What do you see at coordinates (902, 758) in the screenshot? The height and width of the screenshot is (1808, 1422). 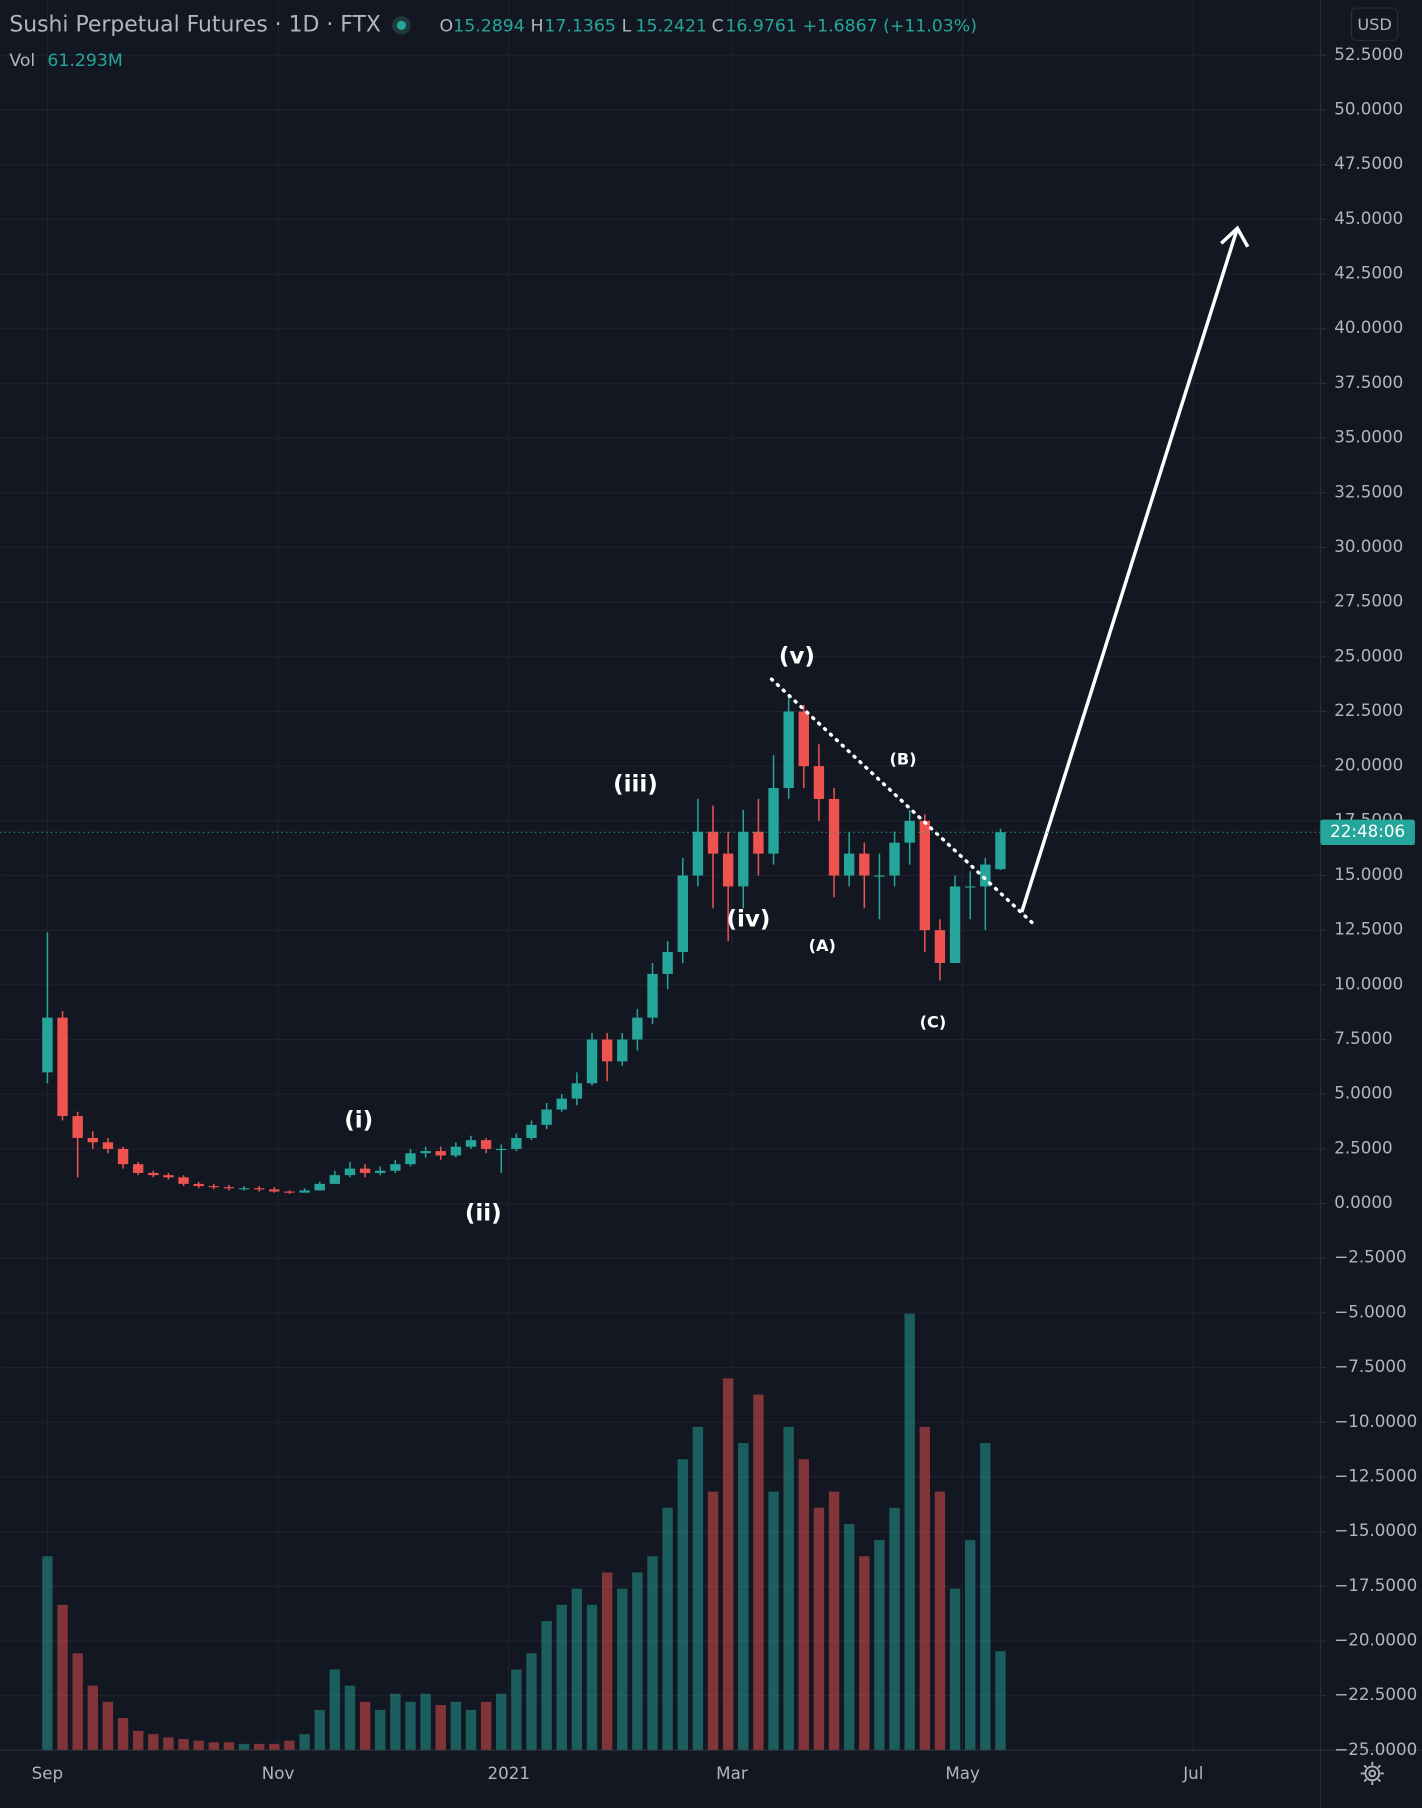 I see `wave-label: (B)` at bounding box center [902, 758].